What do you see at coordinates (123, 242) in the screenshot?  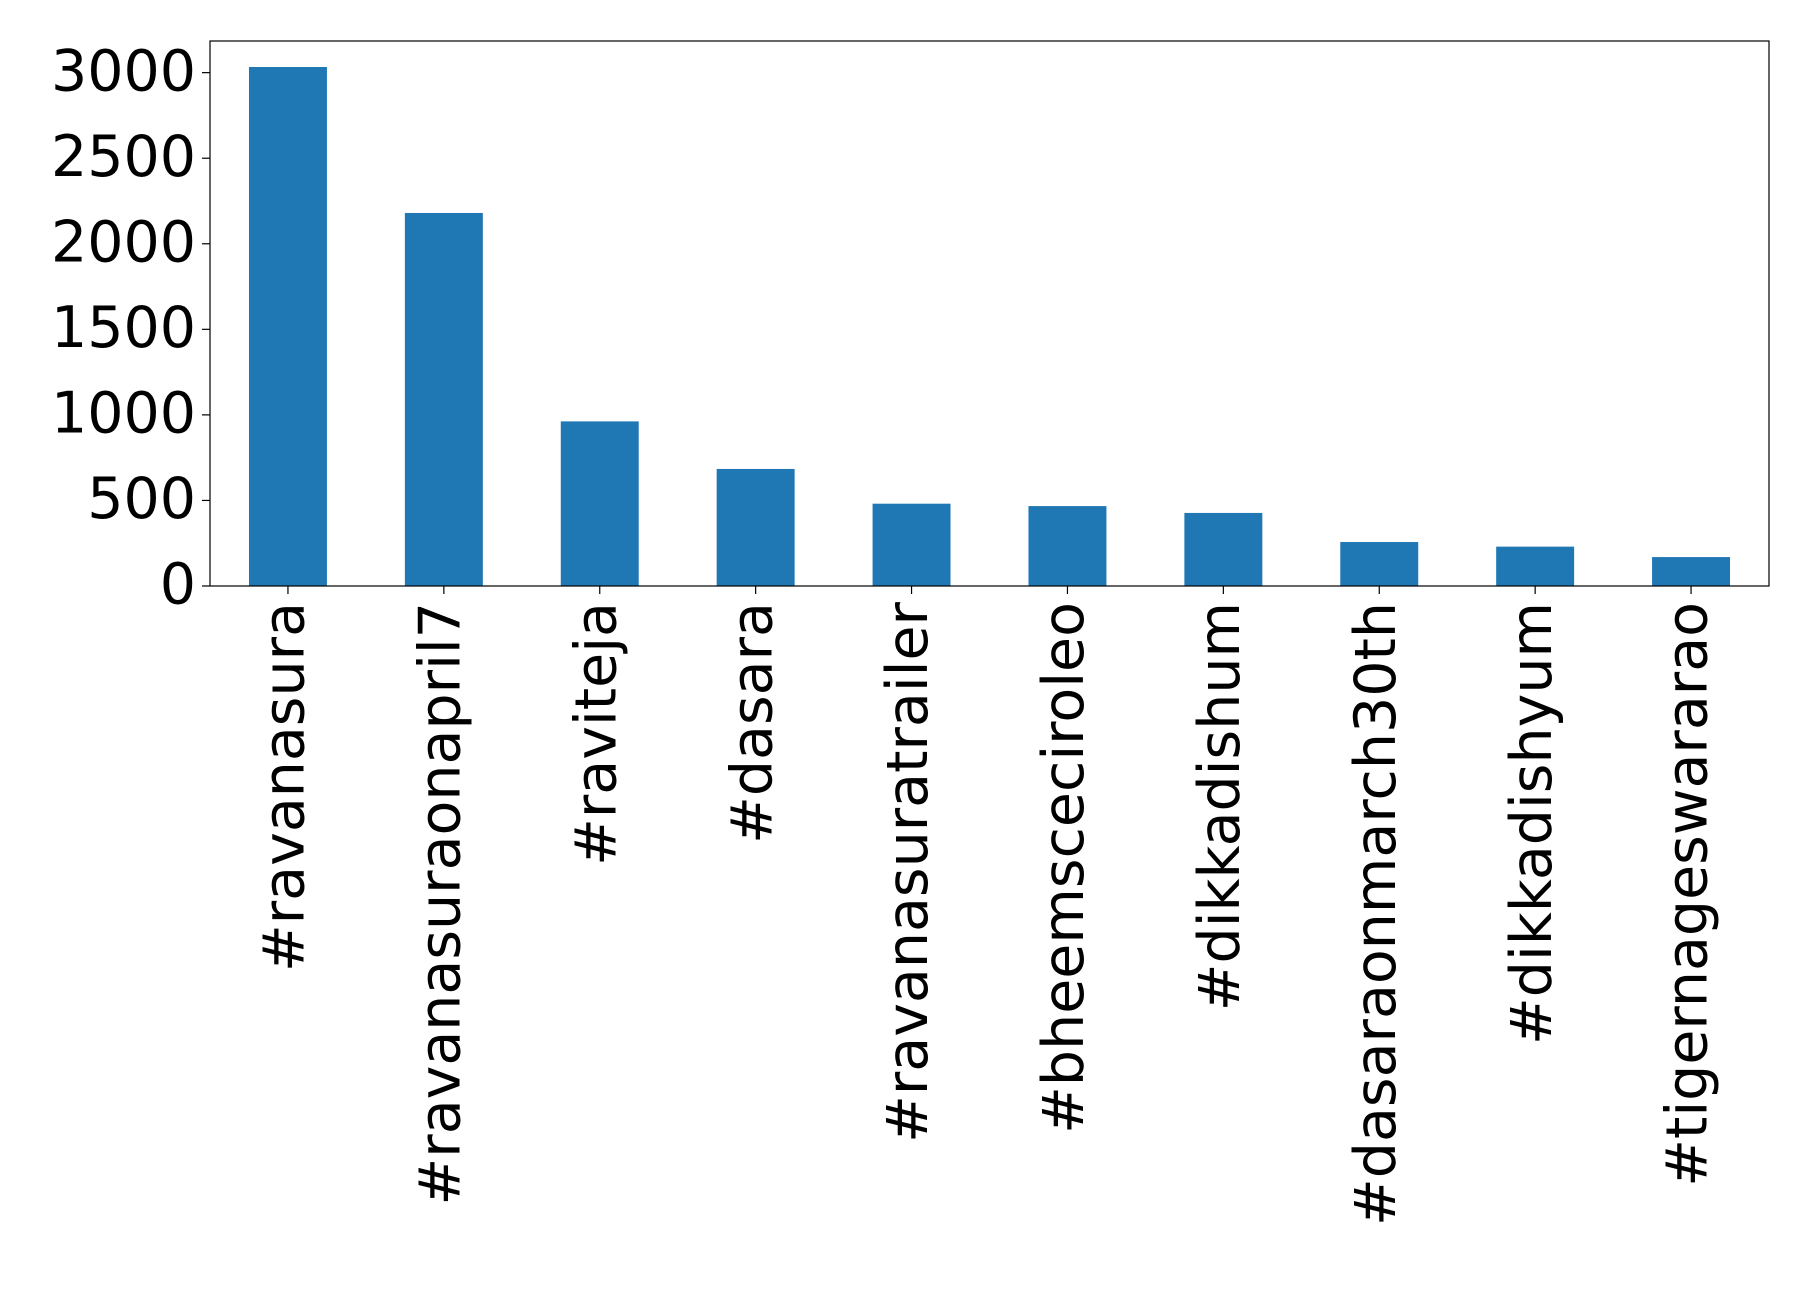 I see `y-tick-label: 2000` at bounding box center [123, 242].